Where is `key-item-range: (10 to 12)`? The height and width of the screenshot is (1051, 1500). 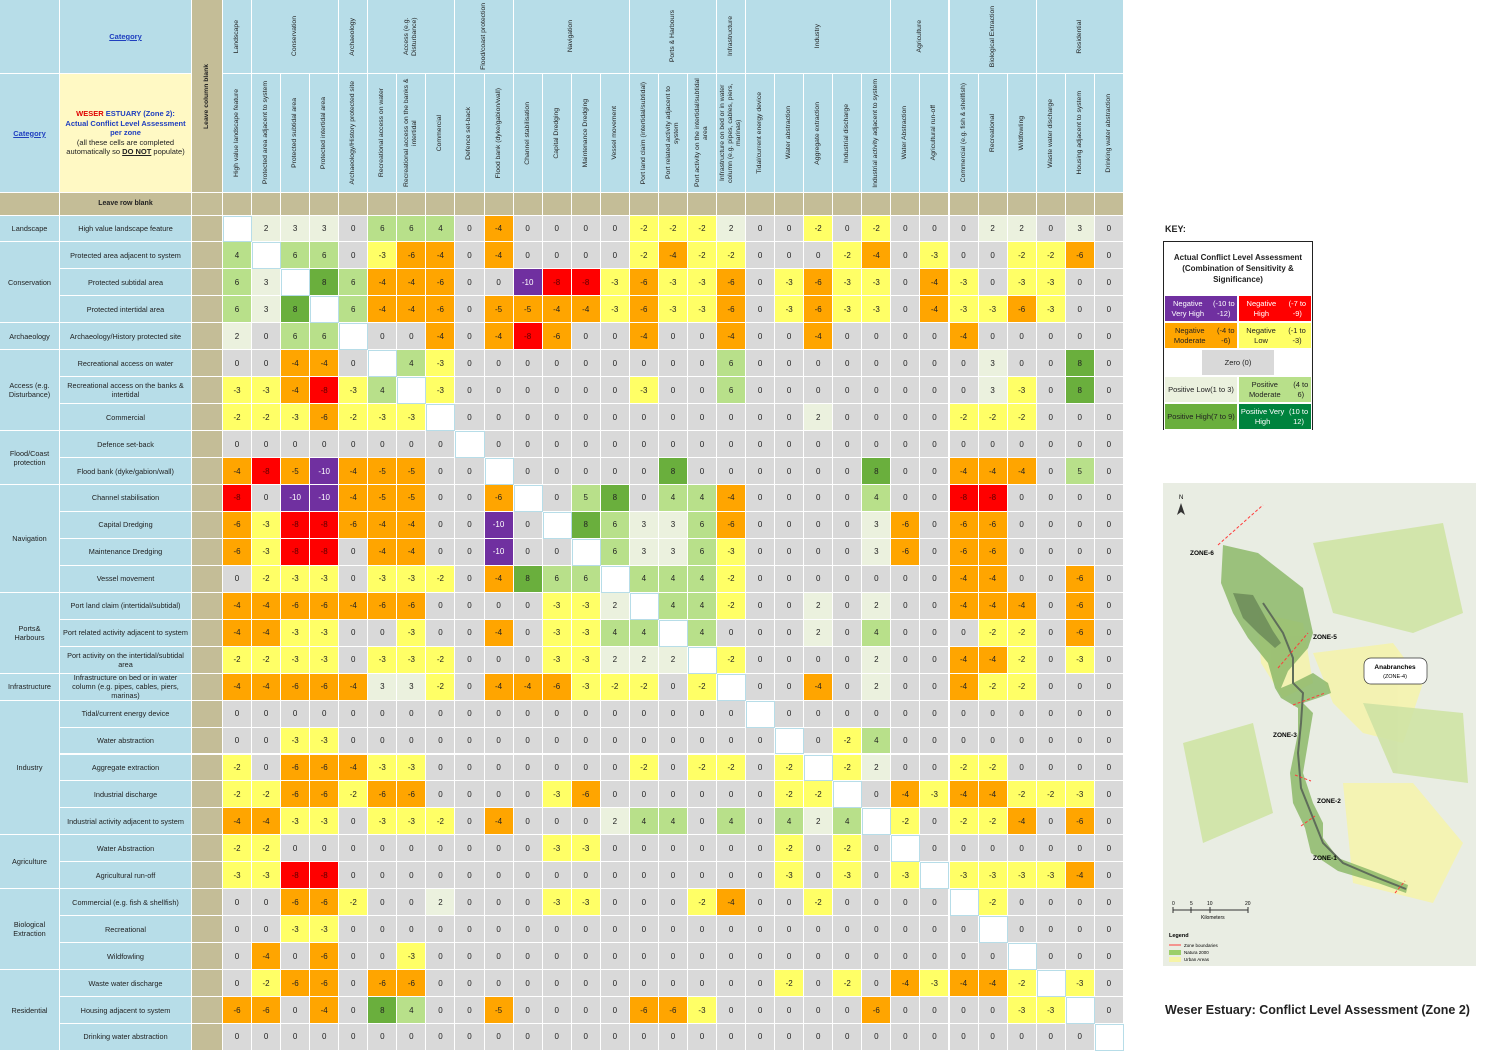 key-item-range: (10 to 12) is located at coordinates (1298, 416).